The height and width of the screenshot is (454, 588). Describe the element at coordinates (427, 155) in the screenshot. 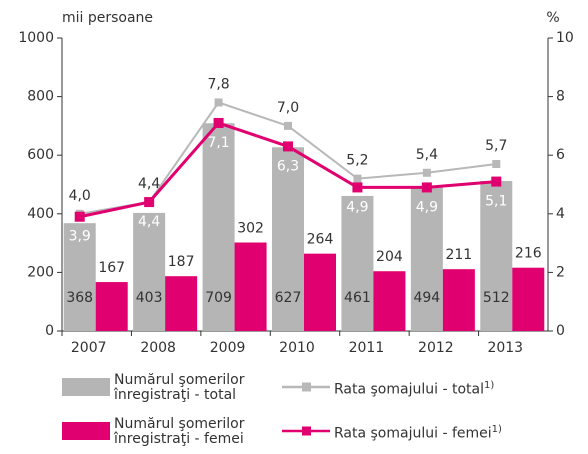

I see `line-label: 5,4` at that location.